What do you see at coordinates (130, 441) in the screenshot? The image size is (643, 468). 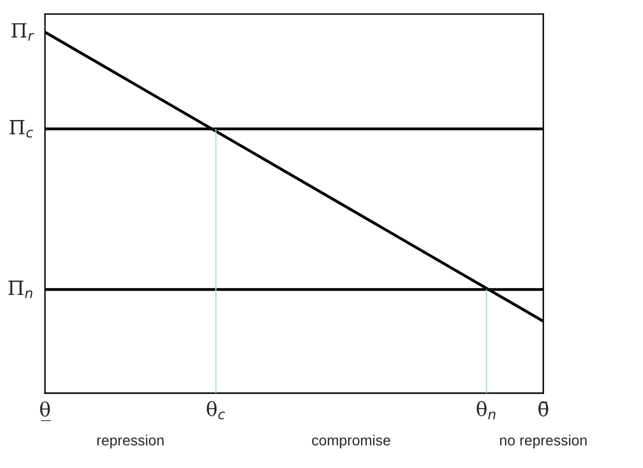 I see `text: repression` at bounding box center [130, 441].